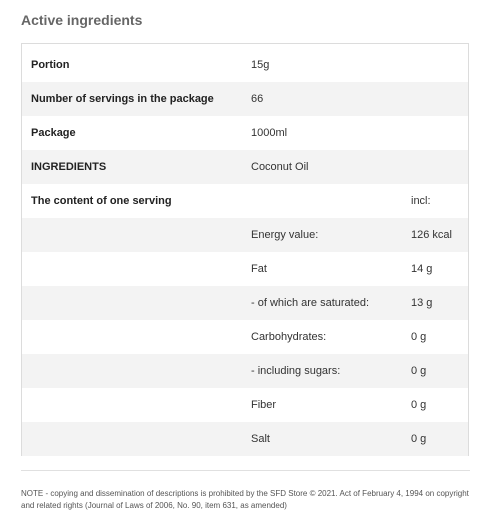 The width and height of the screenshot is (491, 519). What do you see at coordinates (422, 269) in the screenshot?
I see `row-amount: 14 g` at bounding box center [422, 269].